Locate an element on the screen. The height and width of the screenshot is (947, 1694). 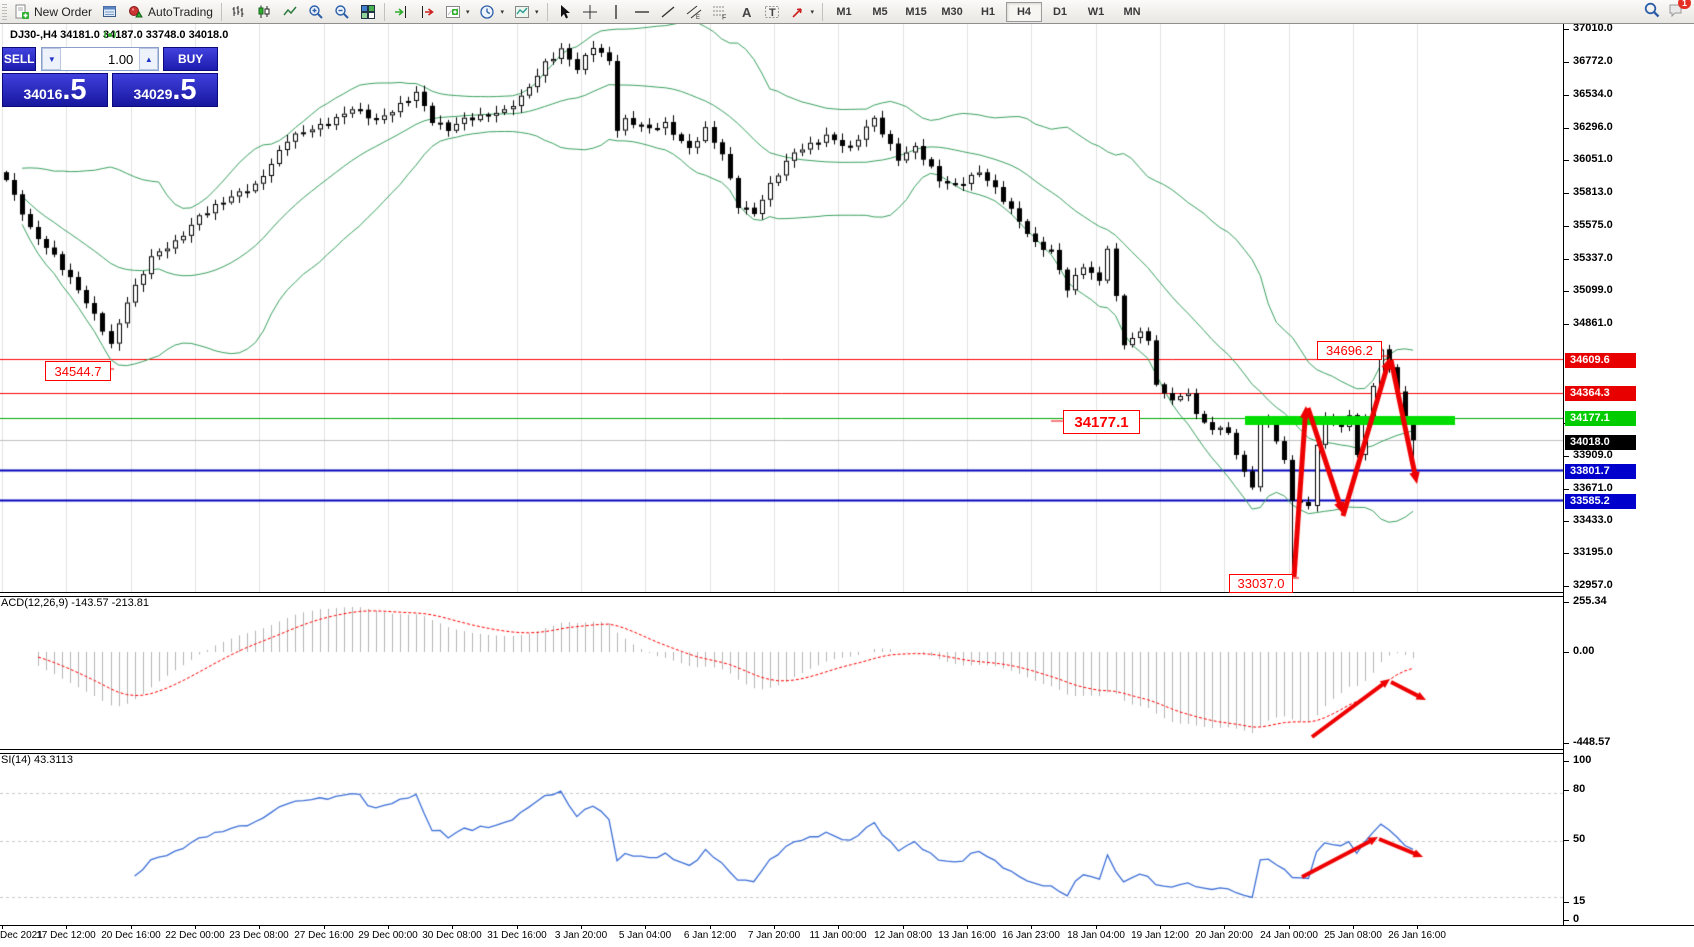
volume-input is located at coordinates (100, 59).